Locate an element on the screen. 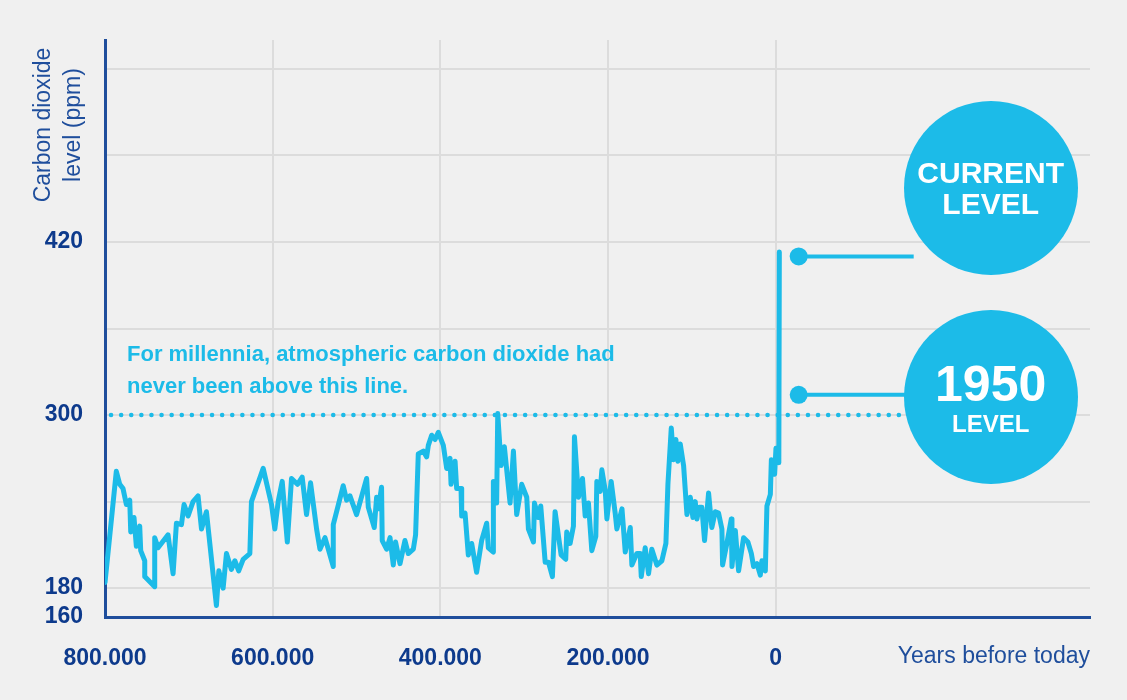  y-axis-title: Carbon dioxide level (ppm) is located at coordinates (57, 125).